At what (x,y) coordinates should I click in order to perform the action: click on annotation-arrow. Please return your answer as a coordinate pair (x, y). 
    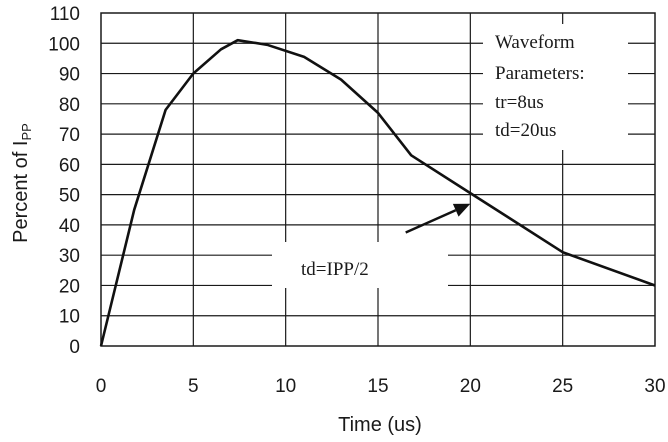
    Looking at the image, I should click on (438, 218).